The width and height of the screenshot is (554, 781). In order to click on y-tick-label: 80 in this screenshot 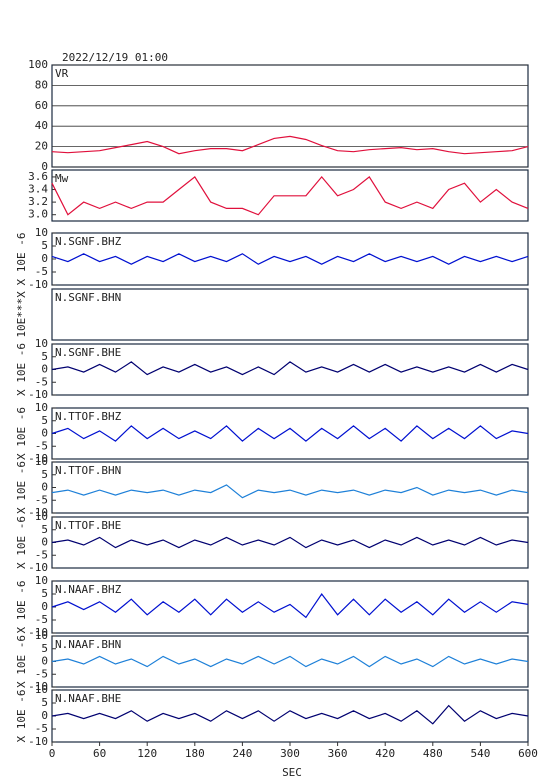, I will do `click(41, 84)`.